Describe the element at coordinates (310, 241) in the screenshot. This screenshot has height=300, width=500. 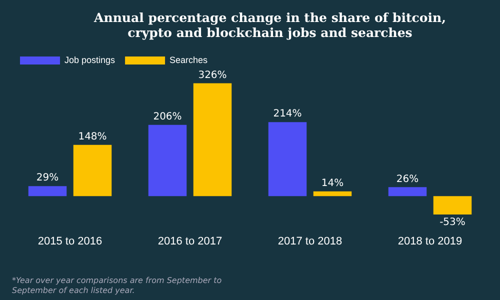
I see `x-tick-label: 2017 to 2018` at that location.